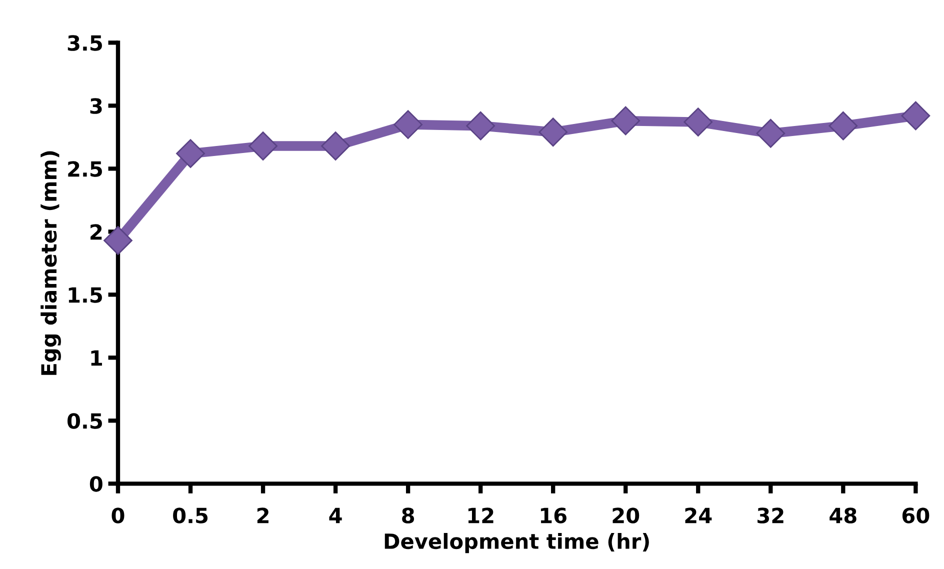 Image resolution: width=944 pixels, height=569 pixels. Describe the element at coordinates (85, 295) in the screenshot. I see `y-tick-label: 1.5` at that location.